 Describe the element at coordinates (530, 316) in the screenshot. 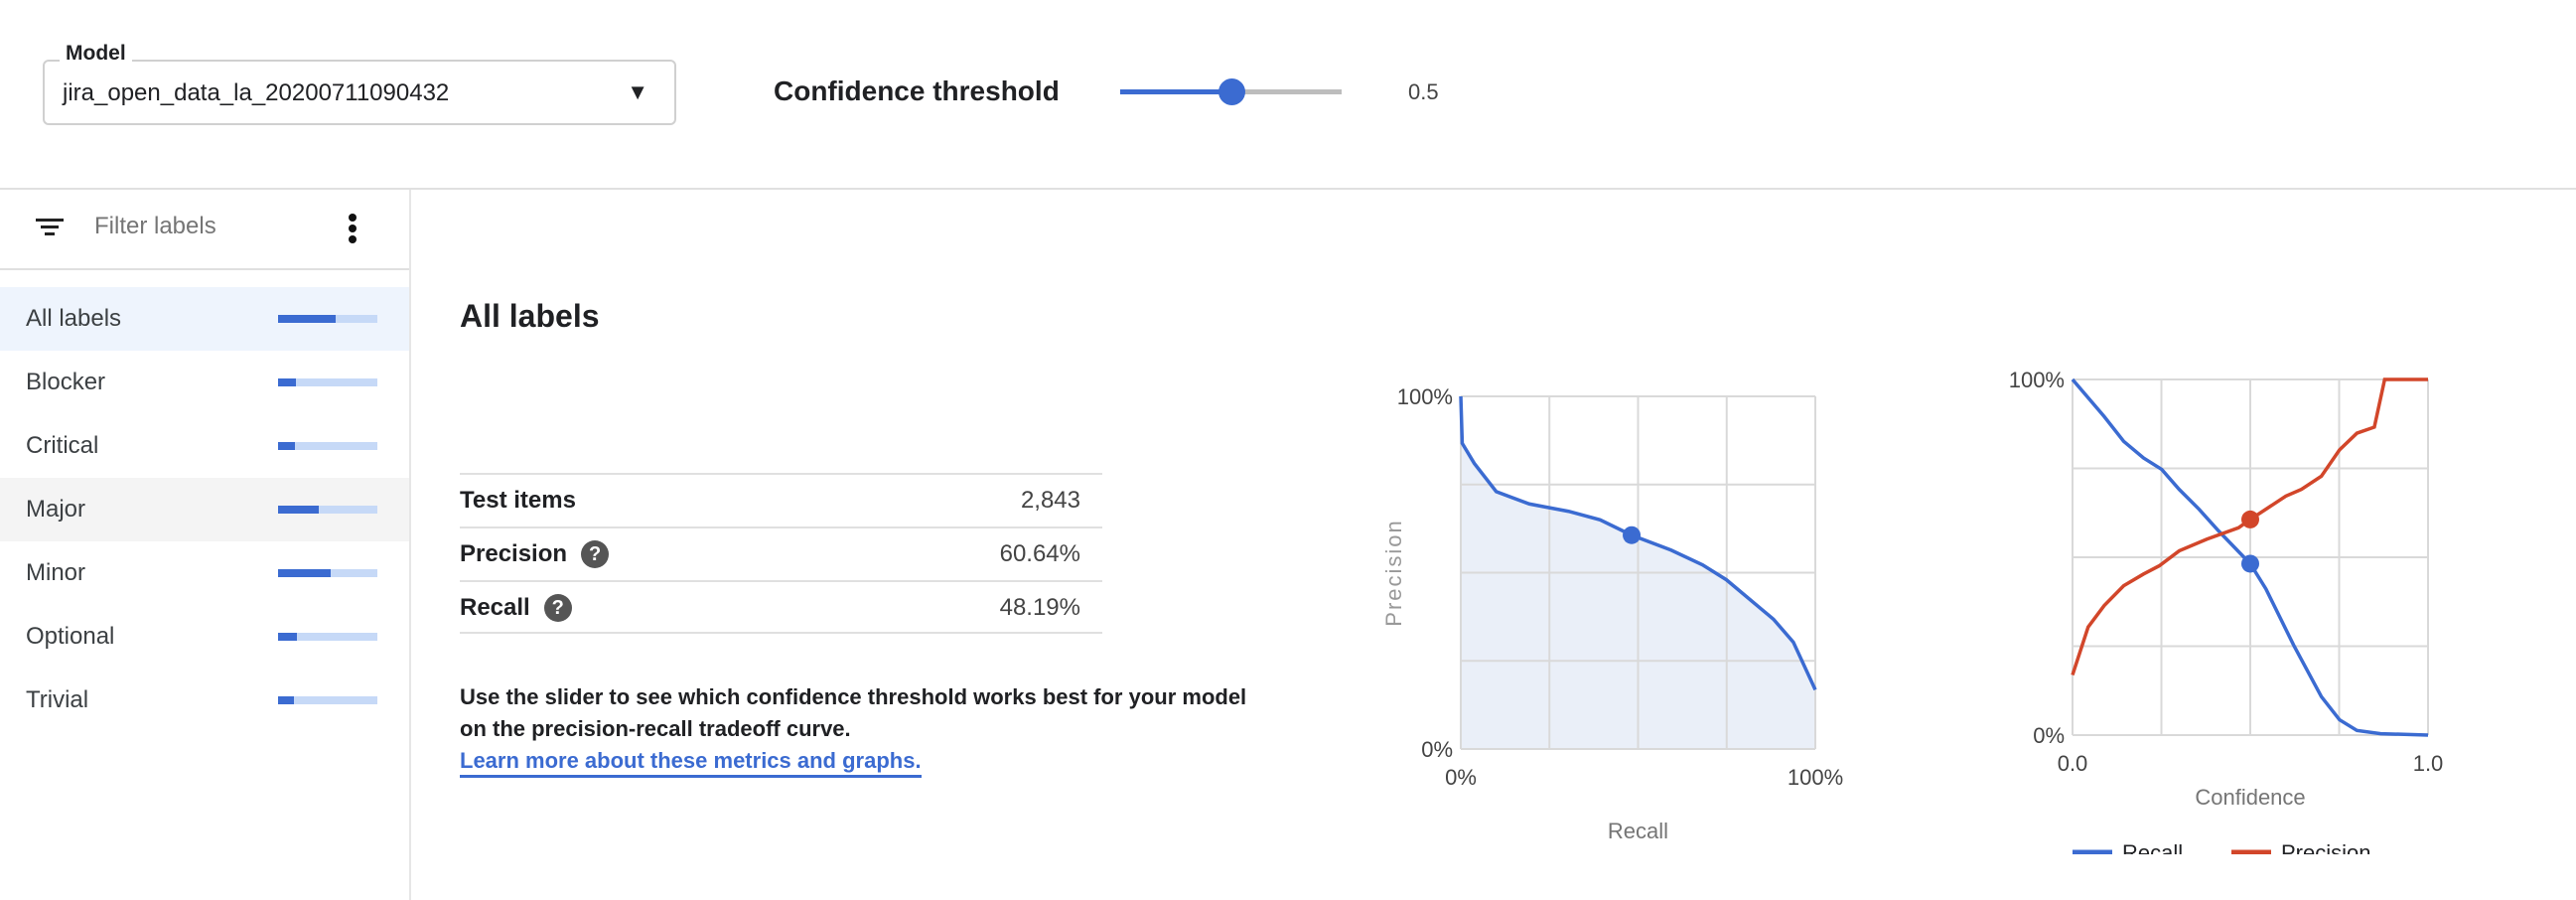

I see `page-title: All labels` at that location.